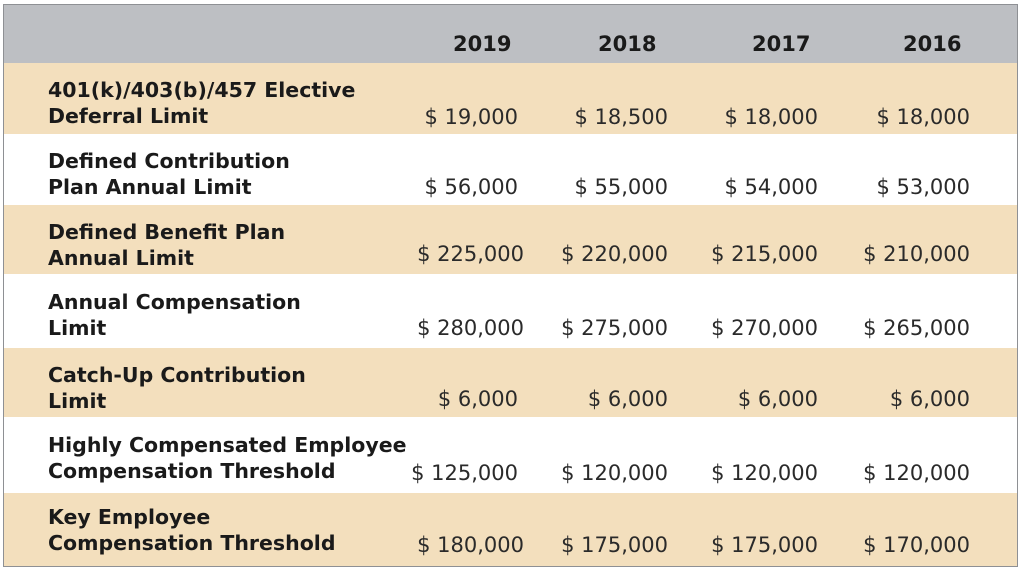 This screenshot has height=573, width=1024. Describe the element at coordinates (128, 116) in the screenshot. I see `row-label-line2: Deferral Limit` at that location.